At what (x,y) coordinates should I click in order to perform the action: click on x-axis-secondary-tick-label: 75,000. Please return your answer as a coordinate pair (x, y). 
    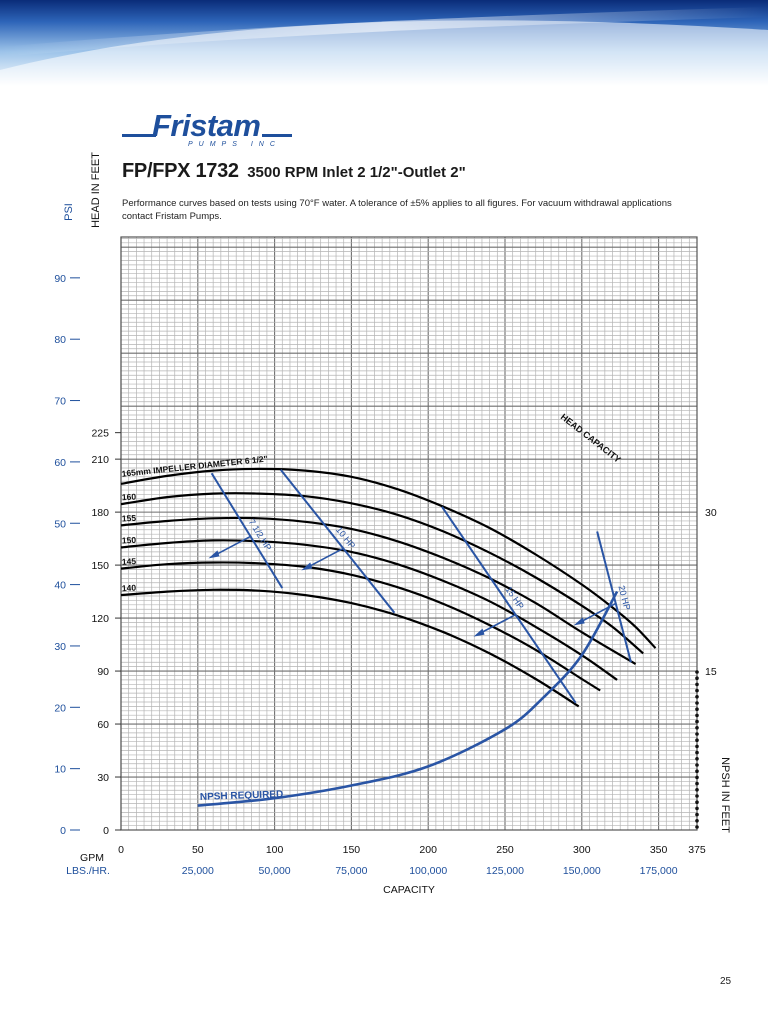
    Looking at the image, I should click on (351, 871).